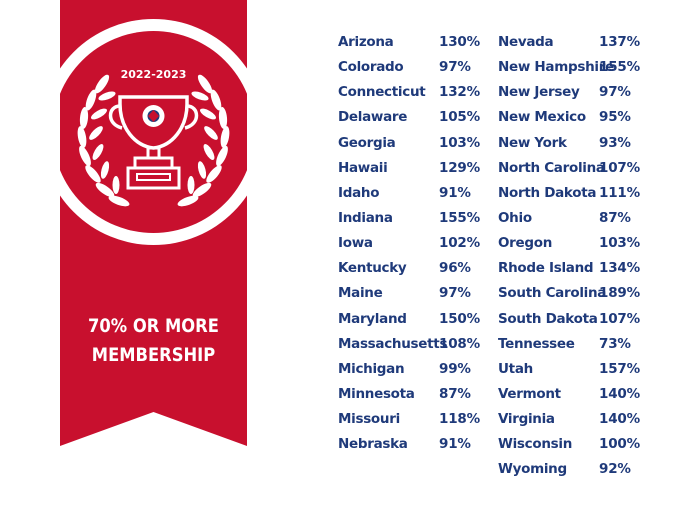  What do you see at coordinates (366, 42) in the screenshot?
I see `state-name: Arizona` at bounding box center [366, 42].